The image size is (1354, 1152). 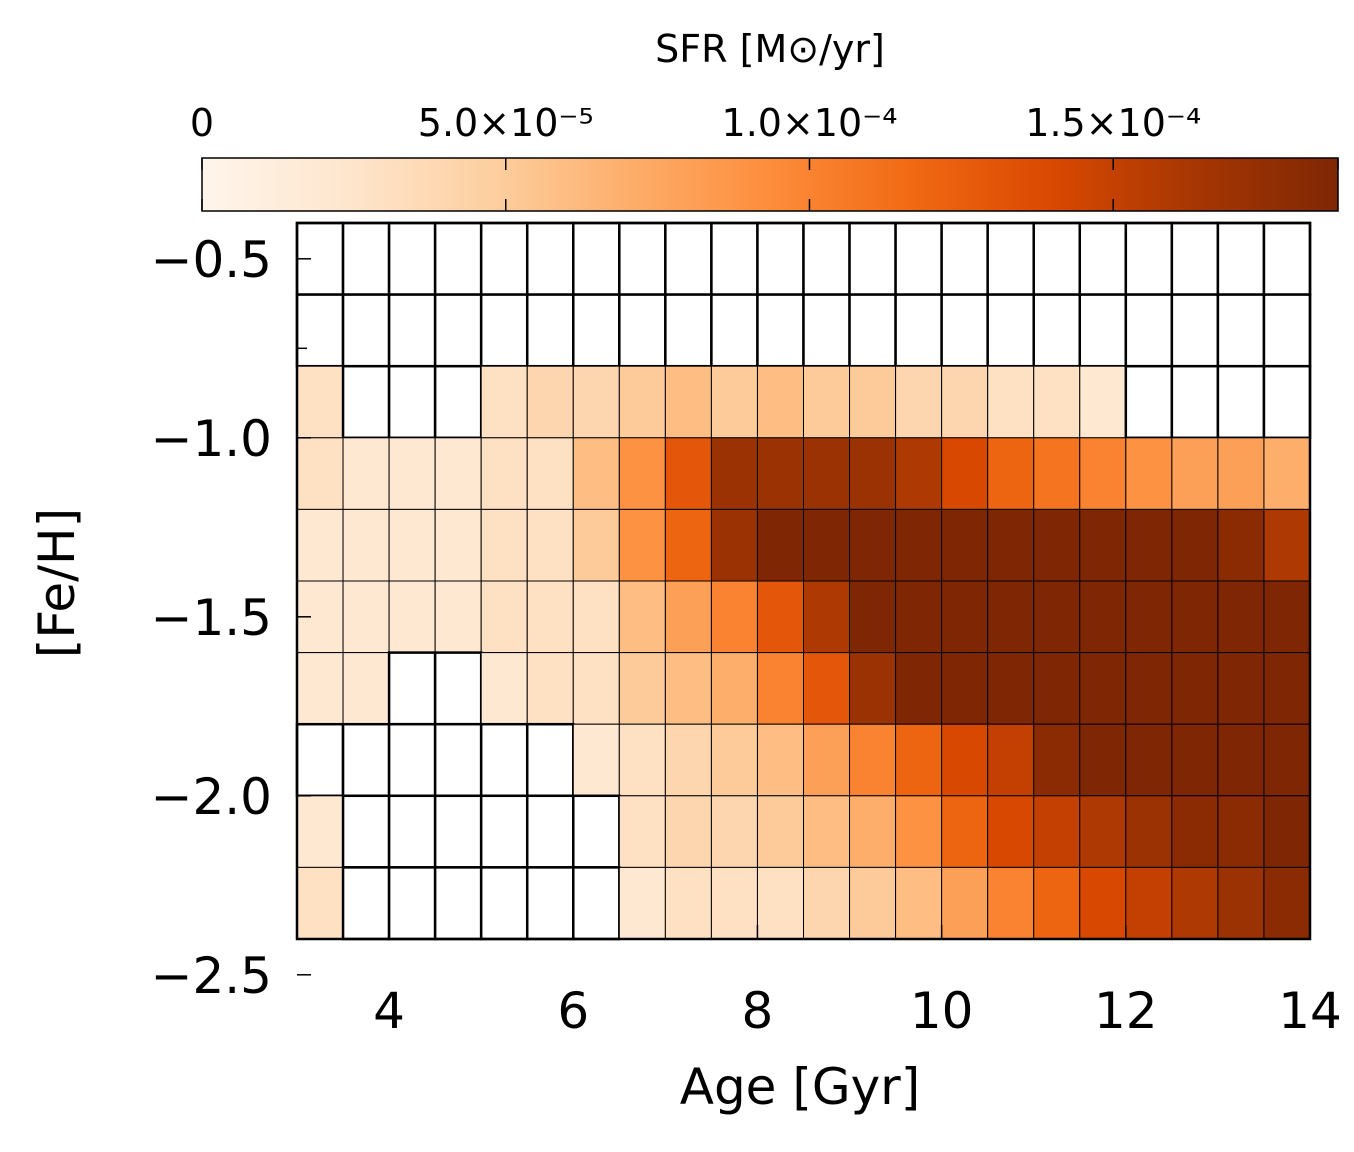 What do you see at coordinates (695, 123) in the screenshot?
I see `colorbar-tick-labels: 0 5.0×10⁻⁵ 1.0×10⁻⁴ 1.5×10⁻⁴` at bounding box center [695, 123].